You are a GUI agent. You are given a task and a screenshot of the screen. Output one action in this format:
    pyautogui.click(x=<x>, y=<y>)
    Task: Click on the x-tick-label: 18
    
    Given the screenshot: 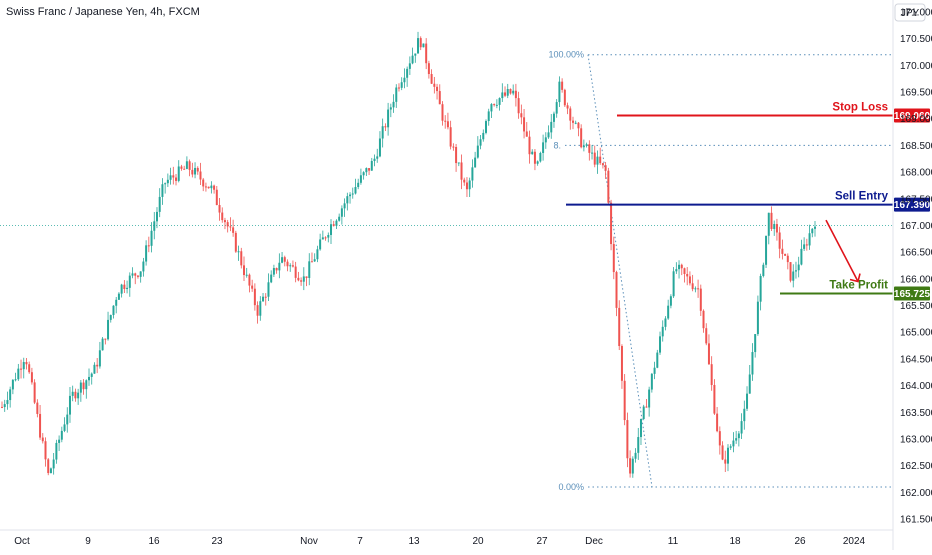 What is the action you would take?
    pyautogui.click(x=735, y=541)
    